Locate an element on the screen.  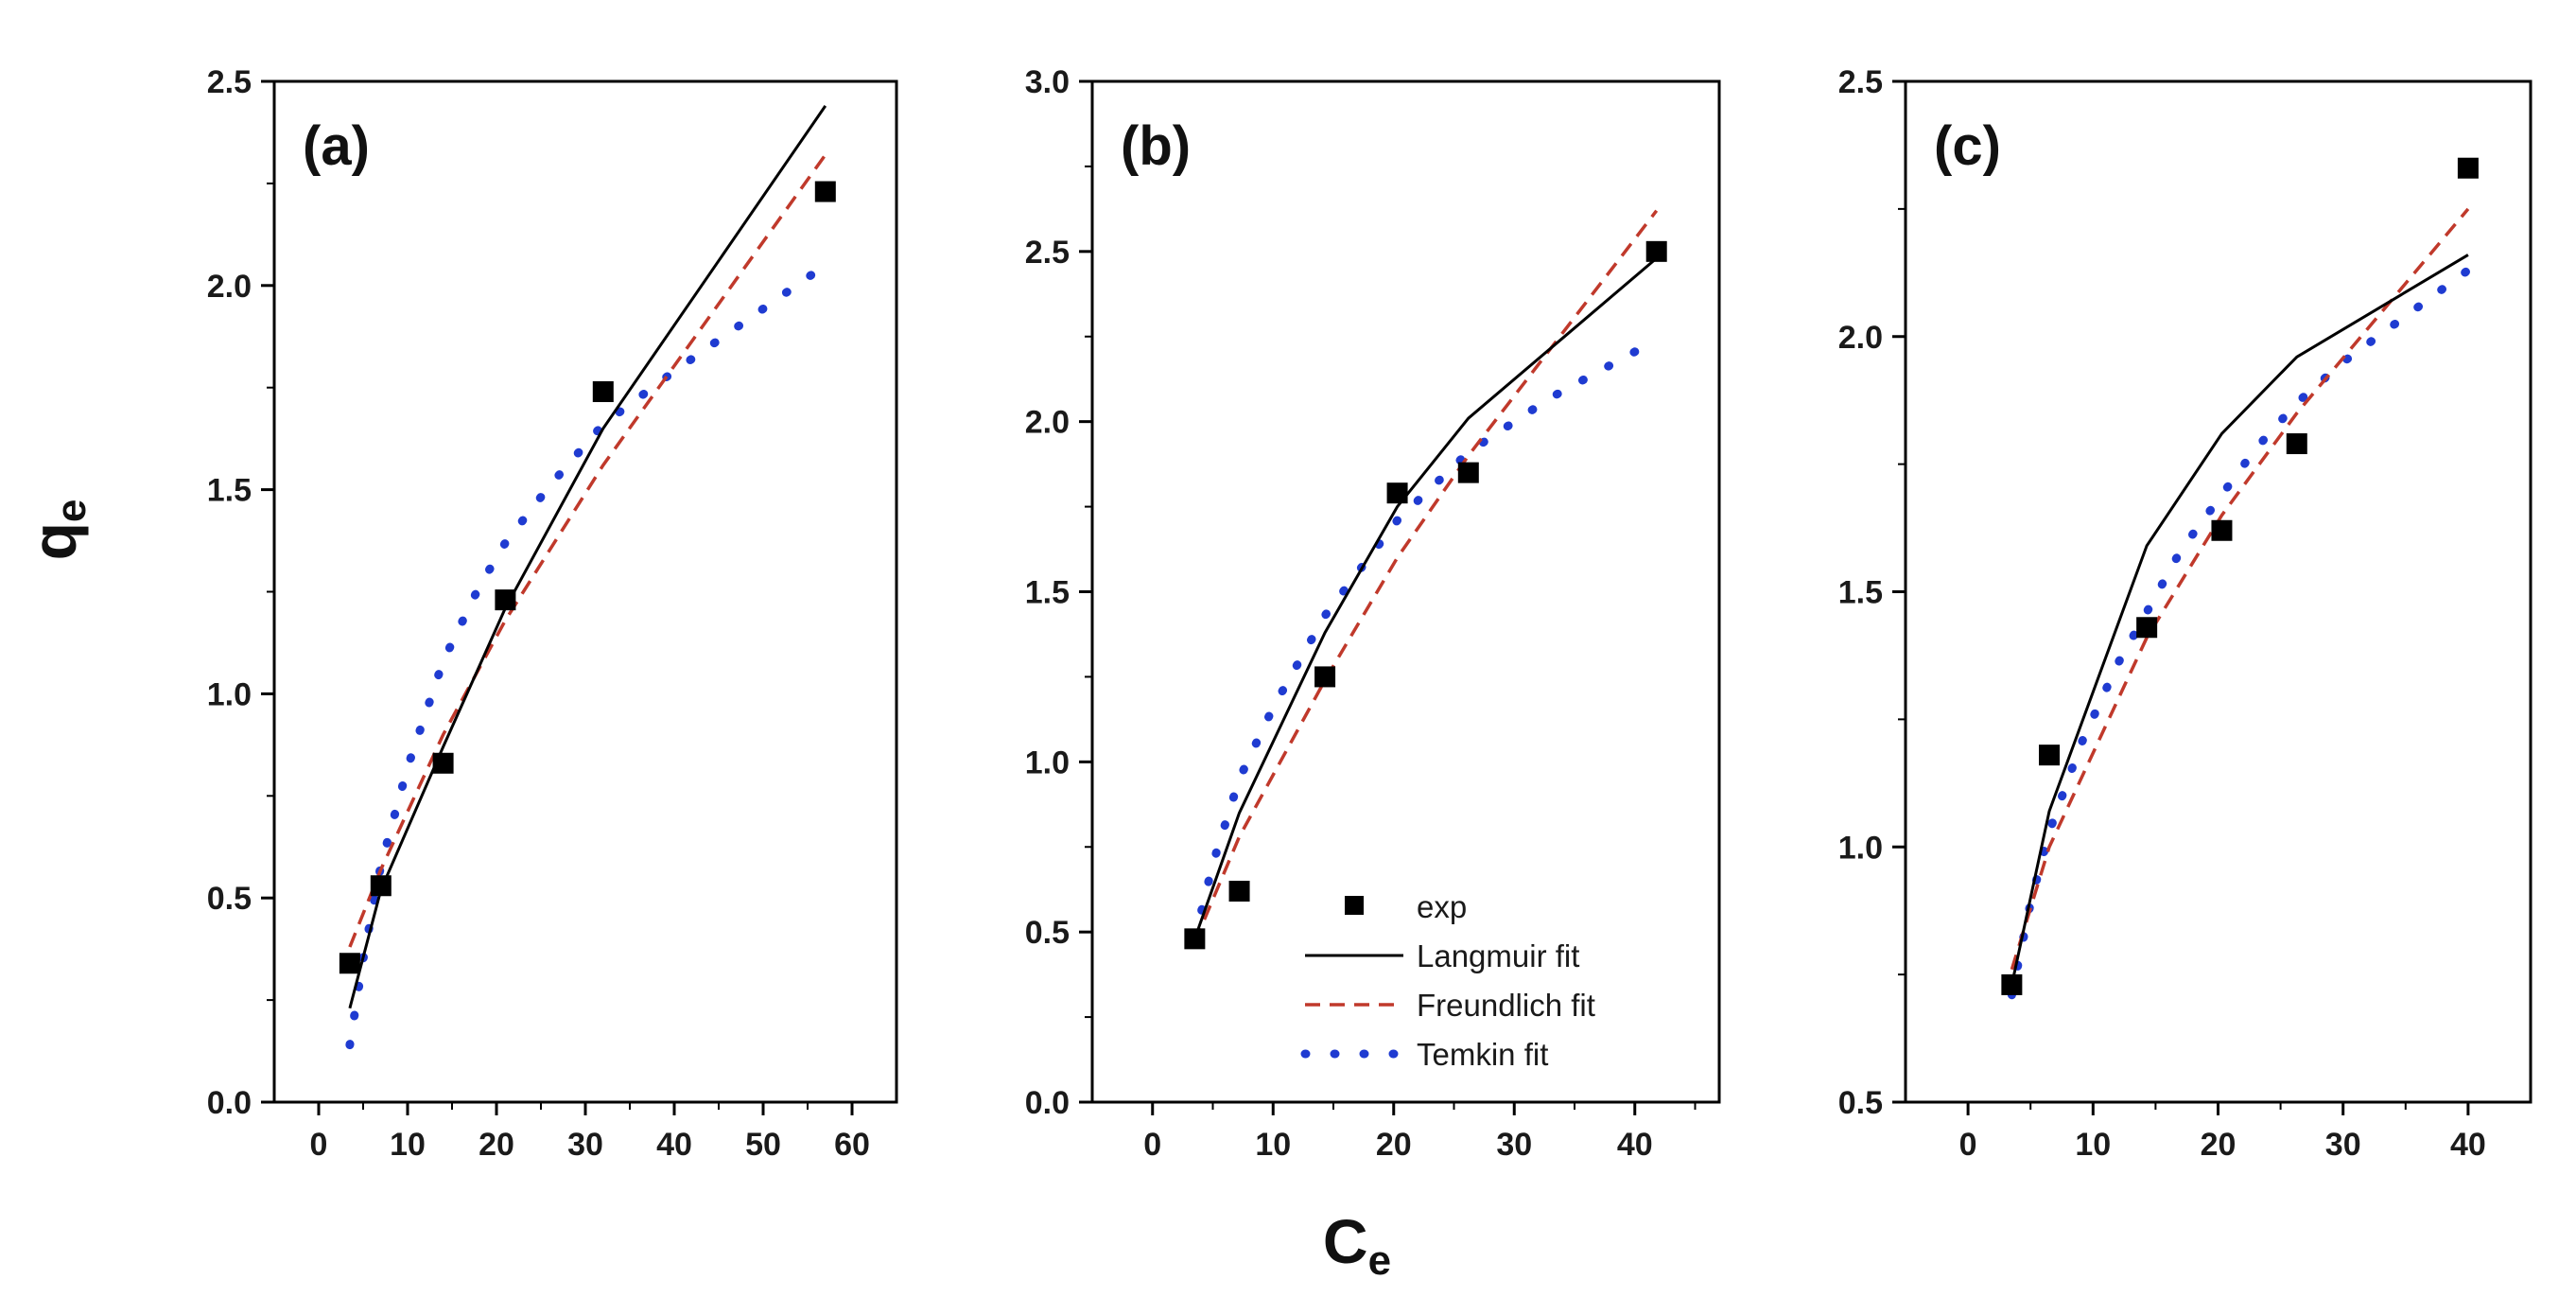
y-axis-title-main: q is located at coordinates (54, 541).